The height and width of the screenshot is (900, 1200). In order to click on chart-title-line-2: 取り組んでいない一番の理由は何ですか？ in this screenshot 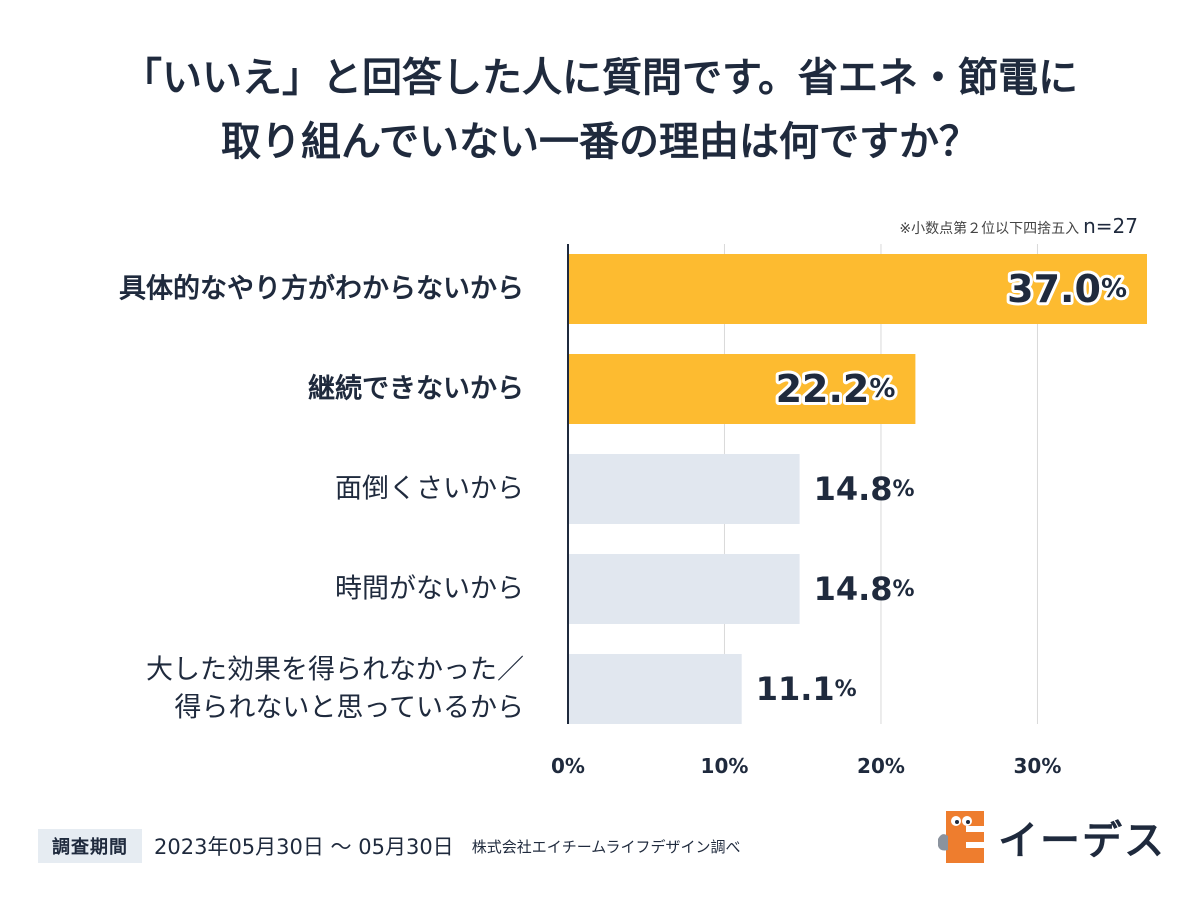, I will do `click(600, 142)`.